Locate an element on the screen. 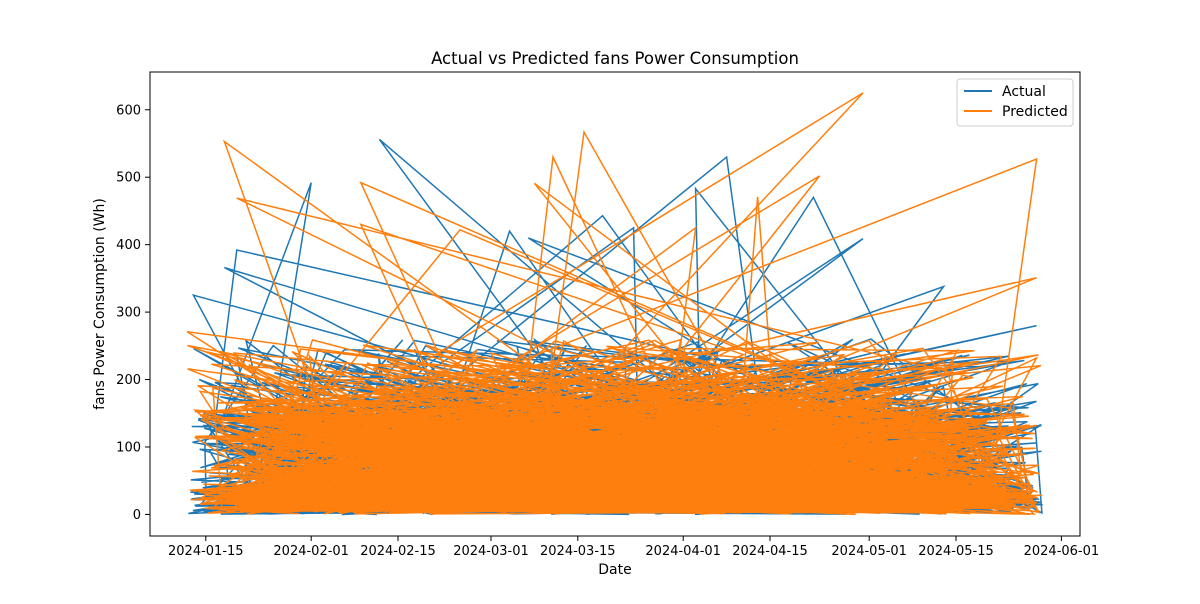  y-tick-label: 500 is located at coordinates (128, 178).